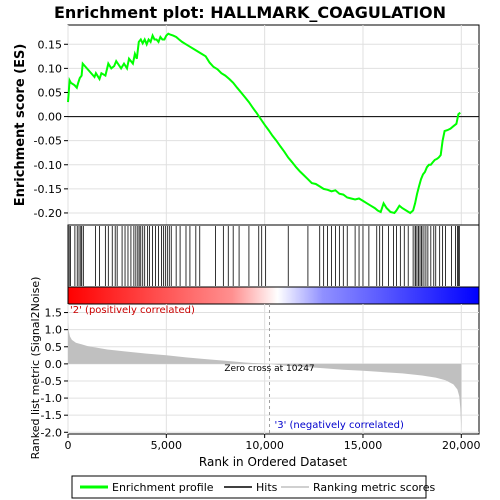 The image size is (500, 500). I want to click on enrichment-y-tick-label: -0.15, so click(48, 189).